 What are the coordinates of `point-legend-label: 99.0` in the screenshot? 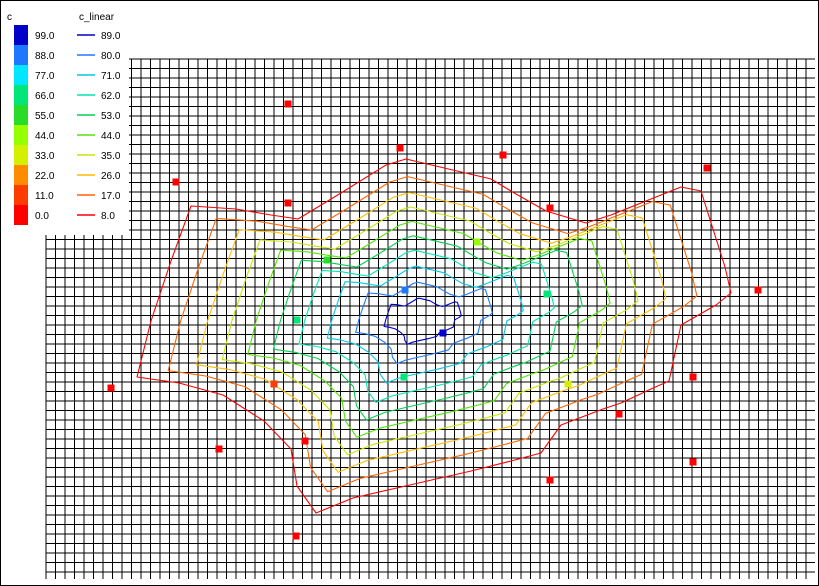 It's located at (45, 36).